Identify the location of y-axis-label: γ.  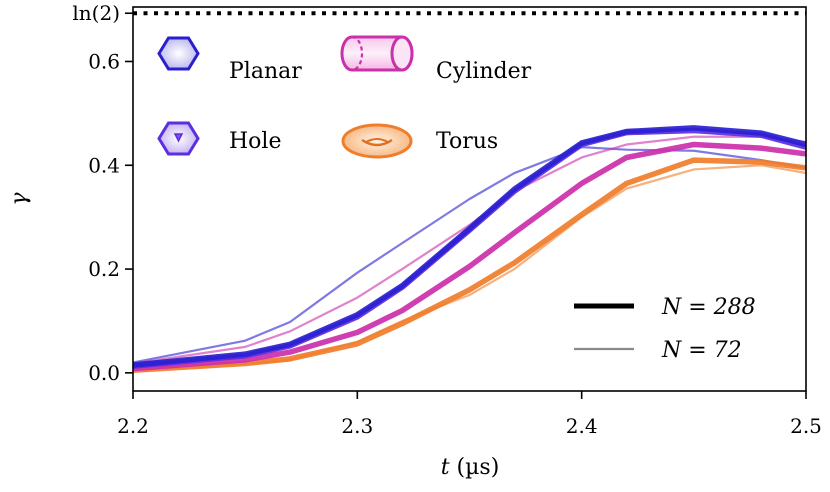
(19, 199).